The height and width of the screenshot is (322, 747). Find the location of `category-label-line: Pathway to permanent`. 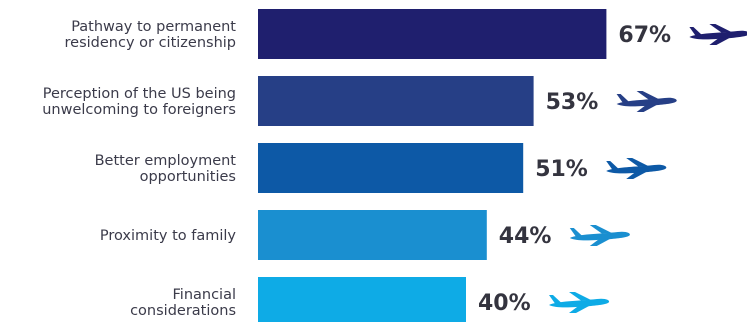

category-label-line: Pathway to permanent is located at coordinates (153, 27).